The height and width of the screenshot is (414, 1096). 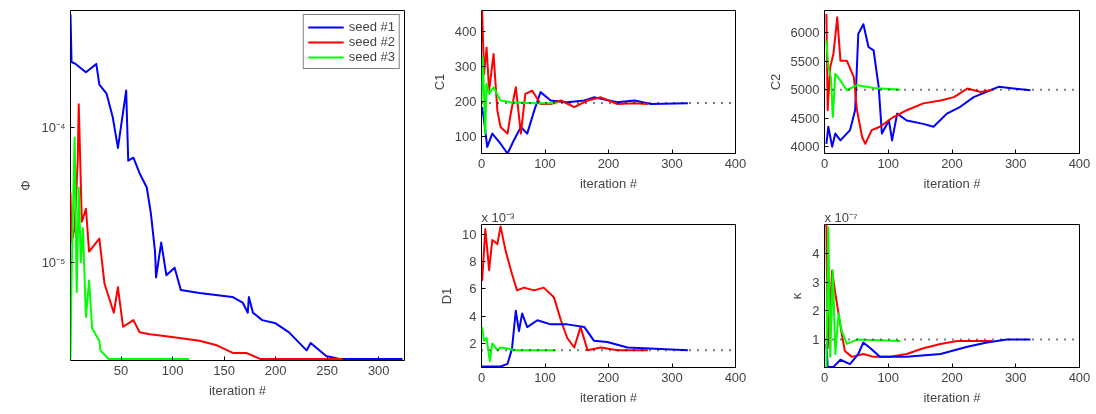 What do you see at coordinates (371, 56) in the screenshot?
I see `legend-label: seed #3` at bounding box center [371, 56].